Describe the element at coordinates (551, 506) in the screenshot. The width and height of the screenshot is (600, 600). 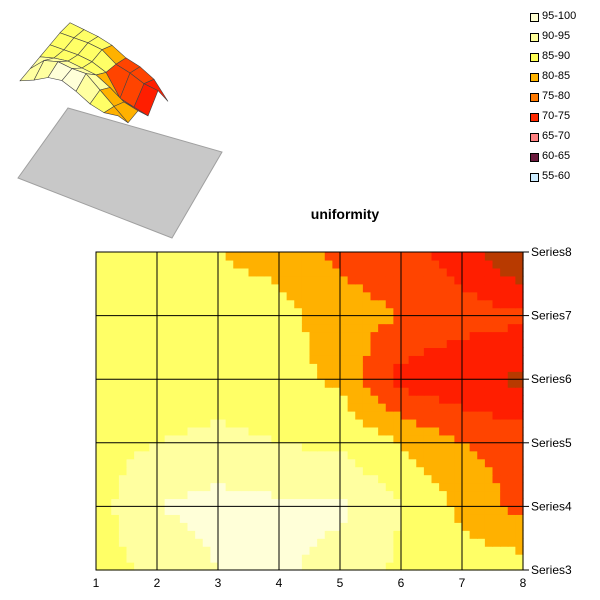
I see `series-label: Series4` at that location.